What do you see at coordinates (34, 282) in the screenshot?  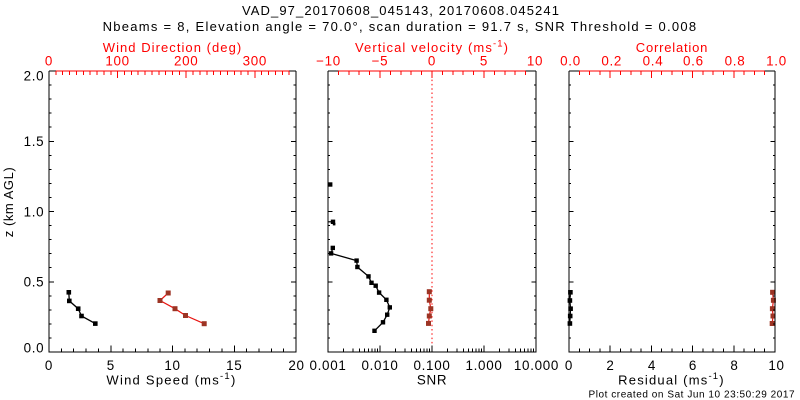 I see `svg-text: 0.5` at bounding box center [34, 282].